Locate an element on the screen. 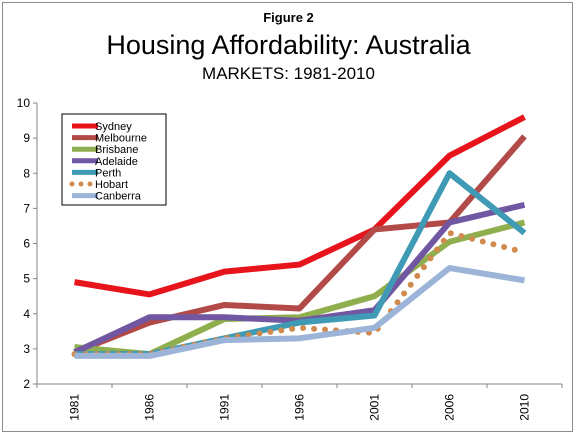  y-tick-label: 3 is located at coordinates (26, 349).